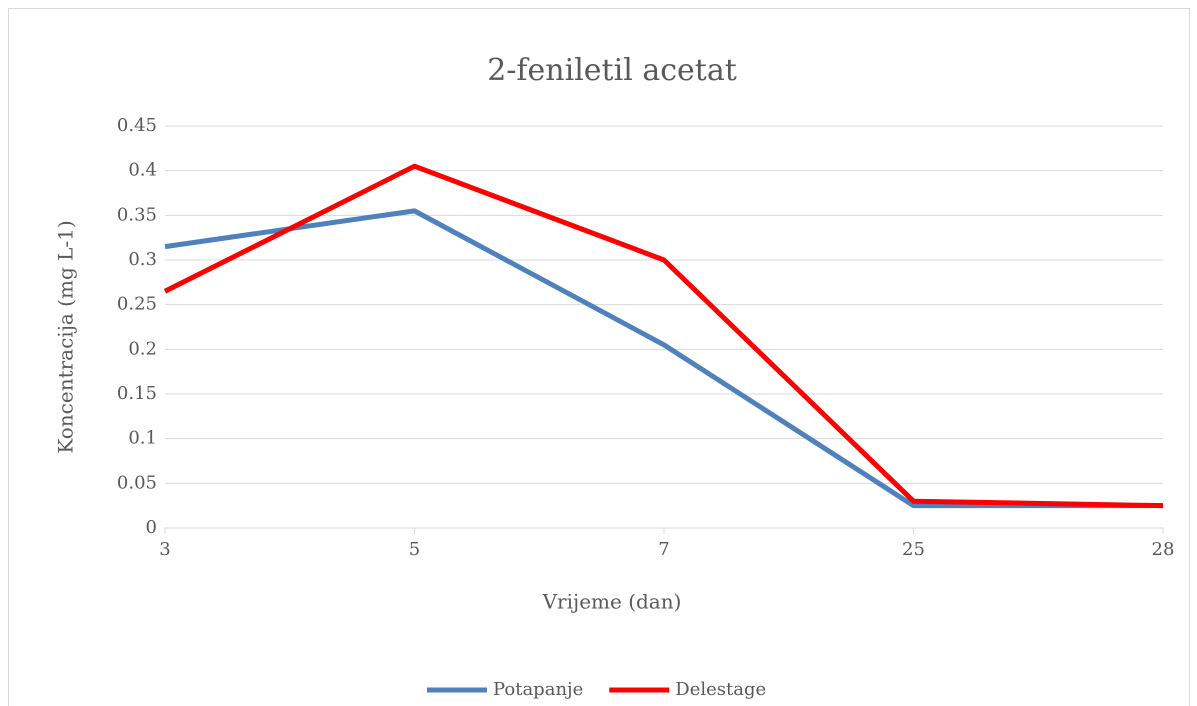 This screenshot has width=1197, height=706. Describe the element at coordinates (1163, 549) in the screenshot. I see `x-tick-label: 28` at that location.